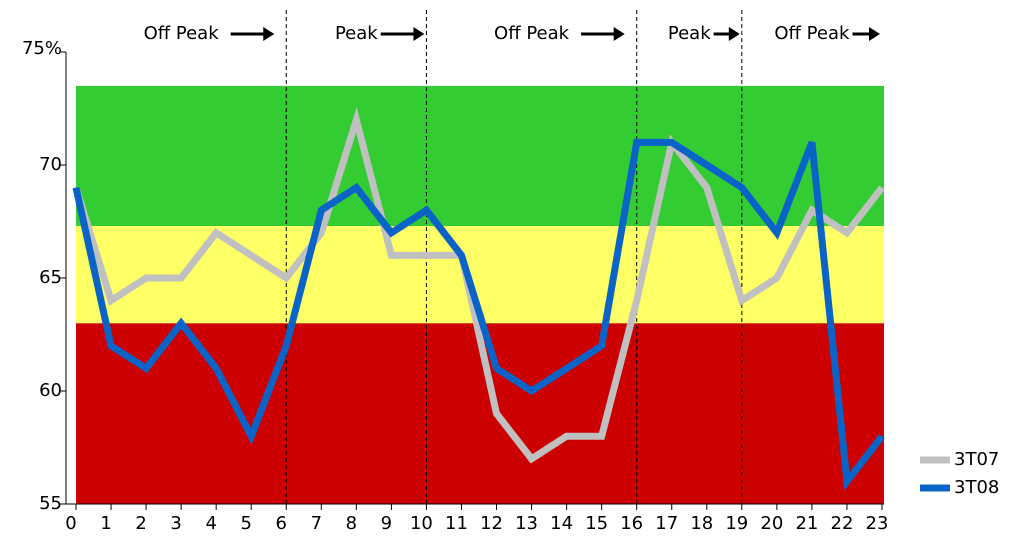  I want to click on y-tick-label: 70, so click(50, 164).